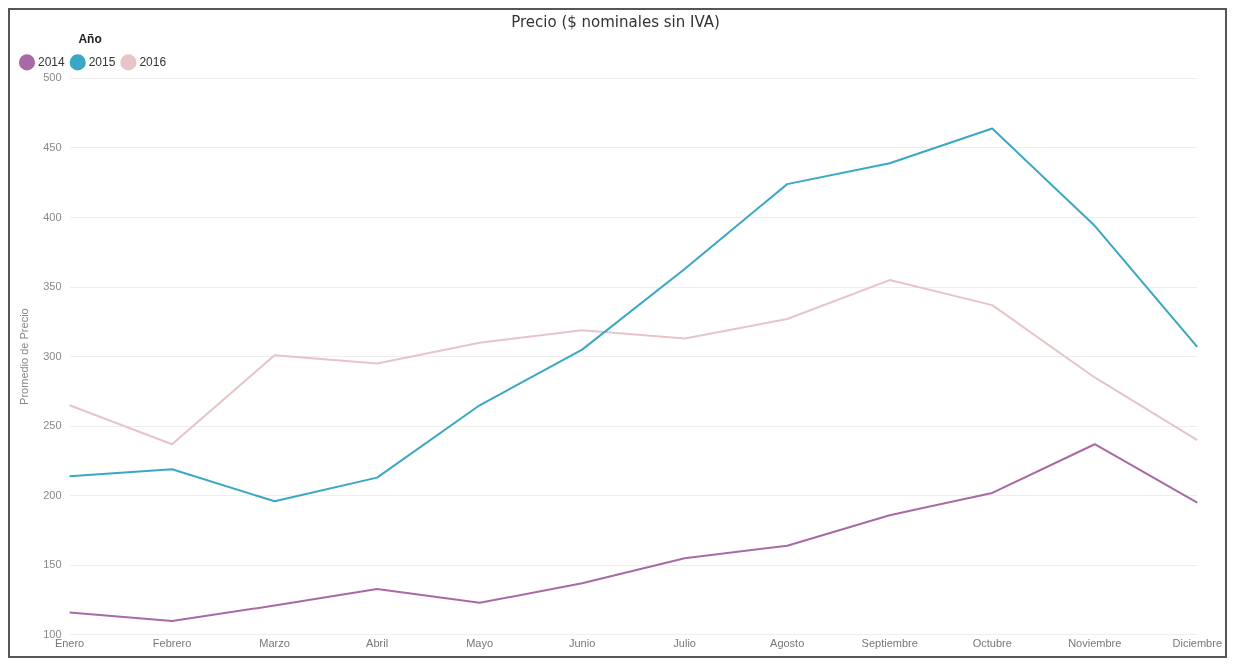 Image resolution: width=1233 pixels, height=664 pixels. Describe the element at coordinates (52, 216) in the screenshot. I see `y-tick-label: 400` at that location.